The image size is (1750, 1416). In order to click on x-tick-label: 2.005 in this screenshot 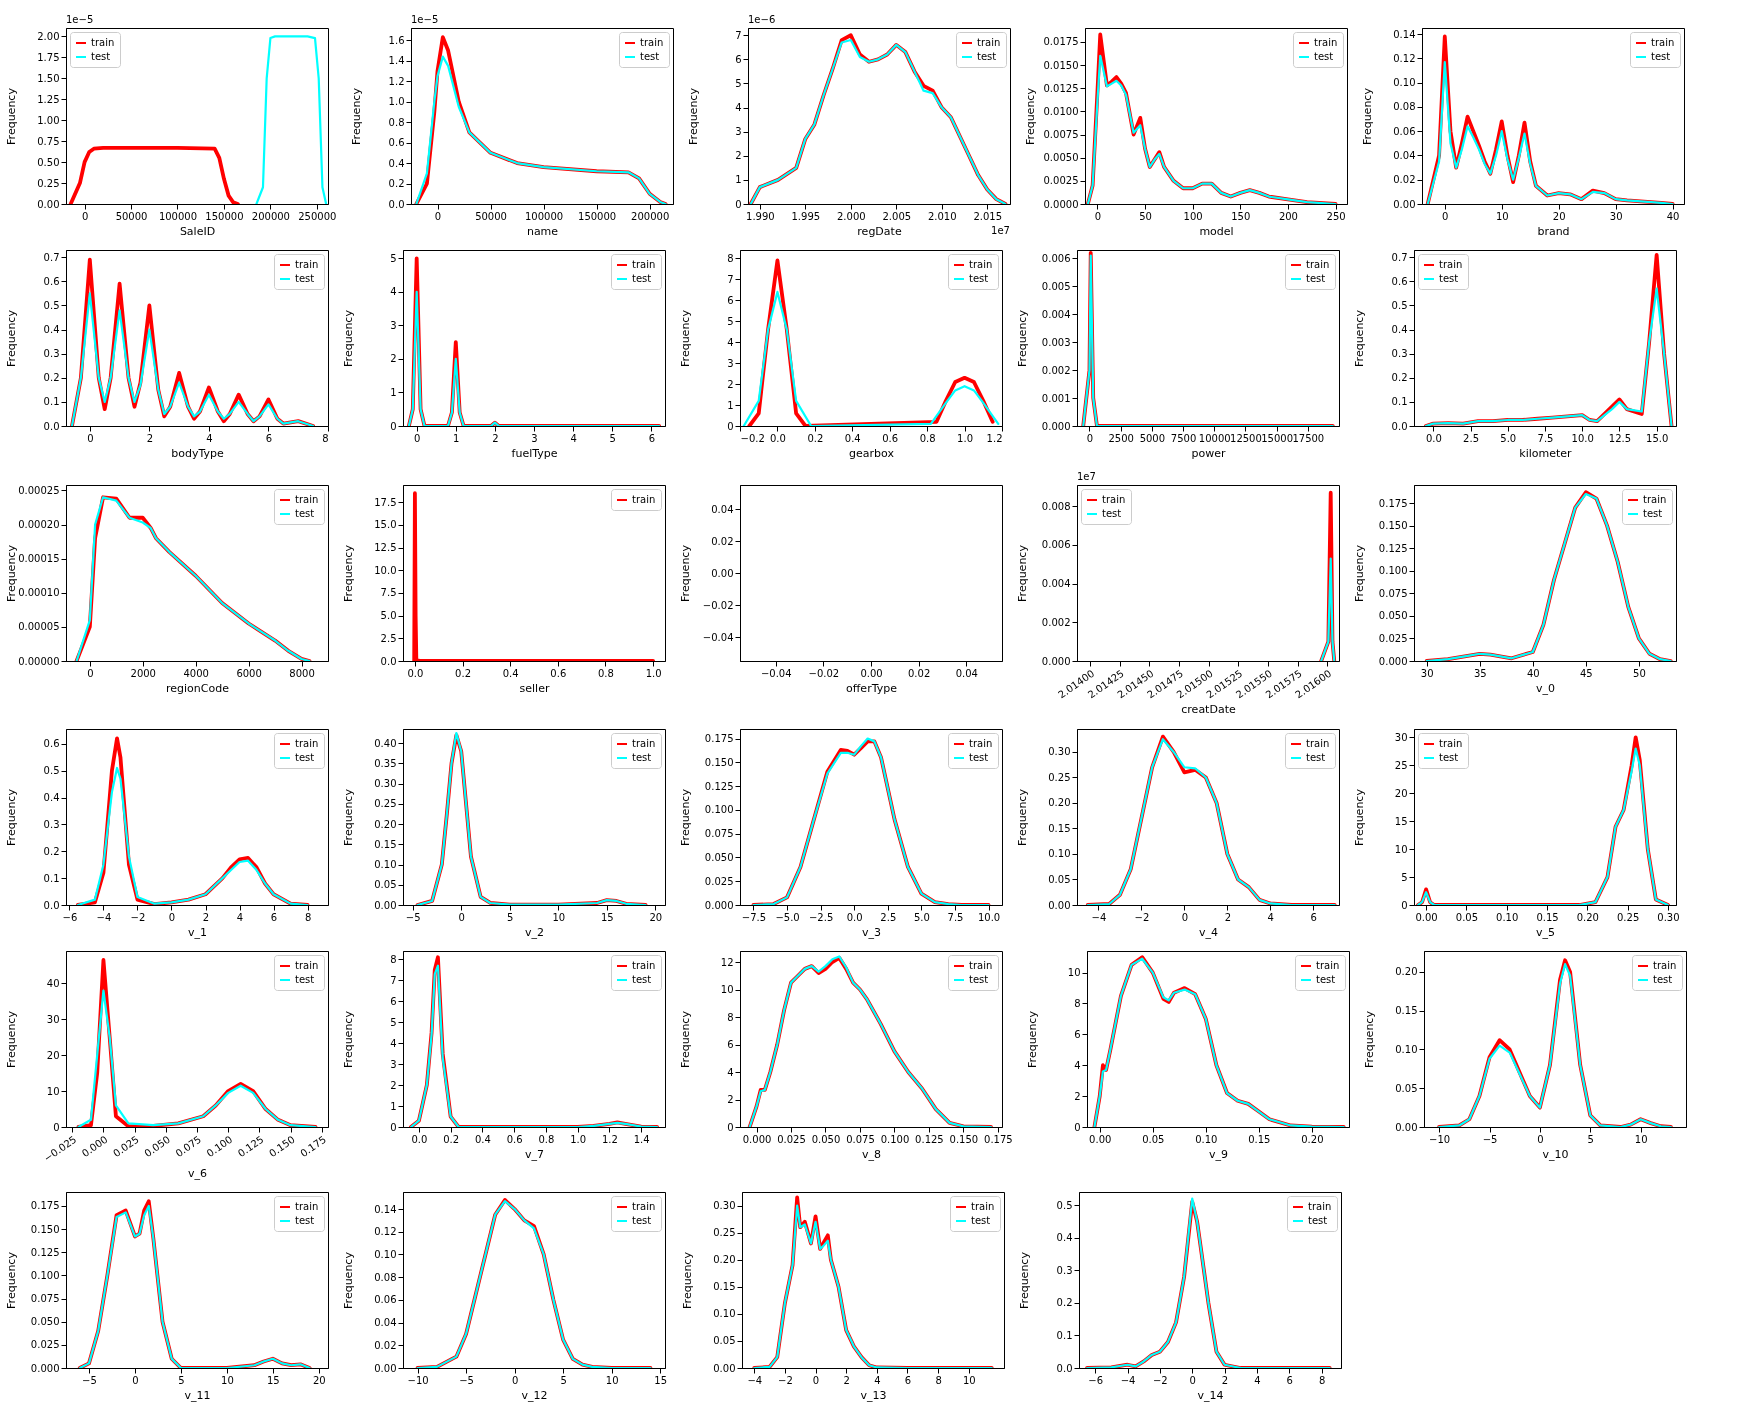, I will do `click(897, 216)`.